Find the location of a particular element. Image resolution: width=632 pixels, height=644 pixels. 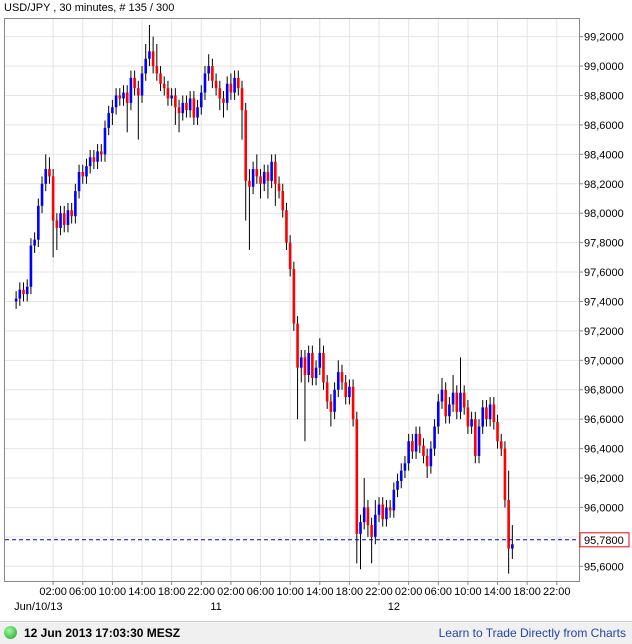

current-price-label: 95,7800 is located at coordinates (604, 541).